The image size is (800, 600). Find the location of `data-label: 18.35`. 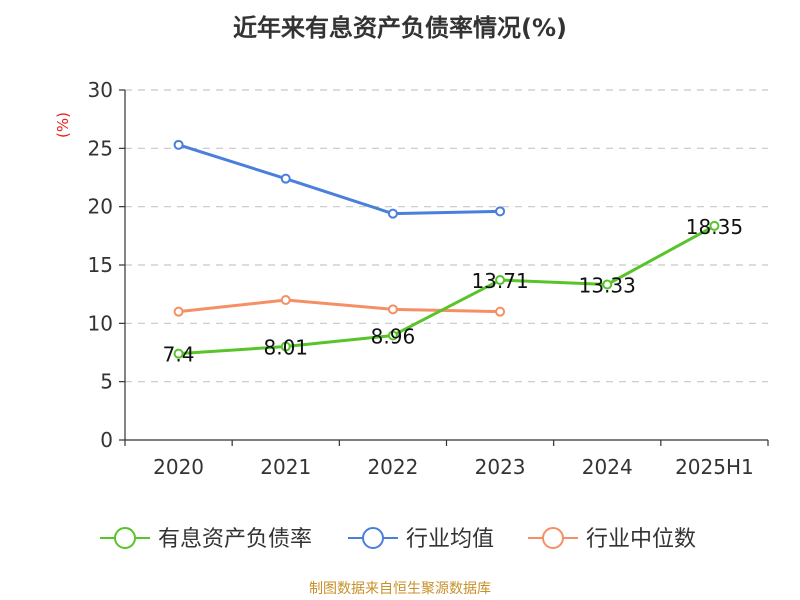

data-label: 18.35 is located at coordinates (714, 227).